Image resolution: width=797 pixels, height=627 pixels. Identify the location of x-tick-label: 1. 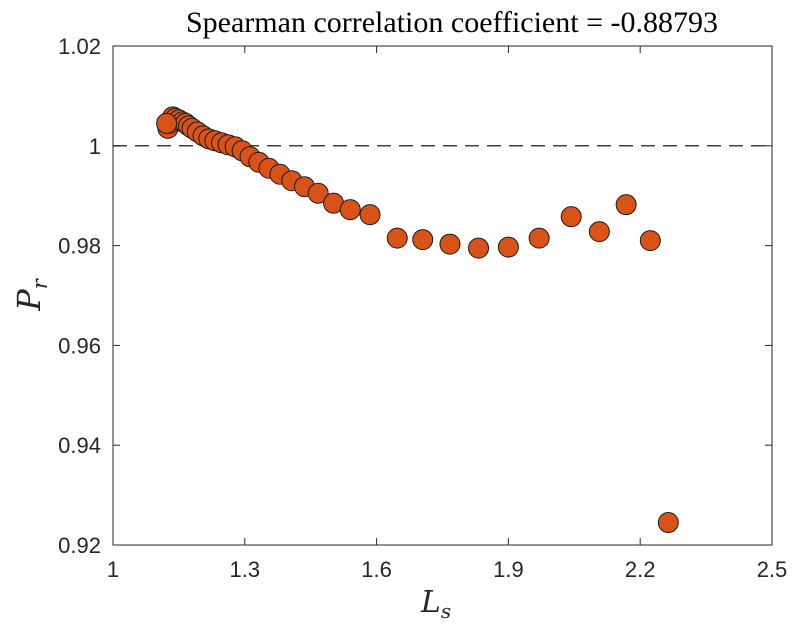
(113, 569).